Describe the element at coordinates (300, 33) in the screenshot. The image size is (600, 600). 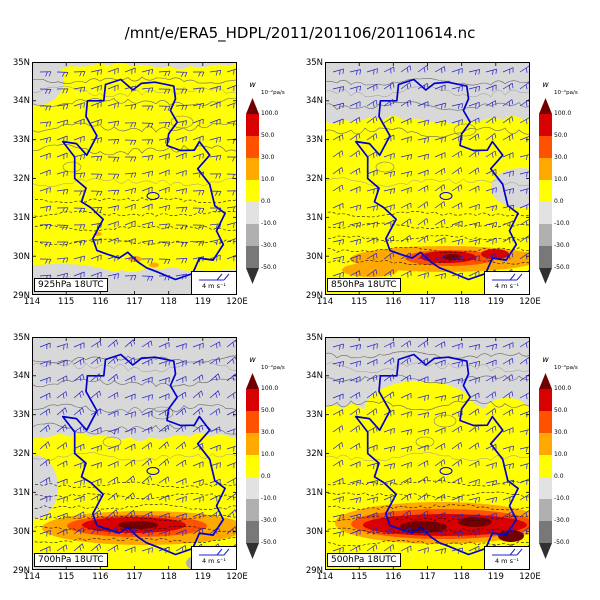
I see `figure-title: /mnt/e/ERA5_HDPL/2011/201106/20110614.nc` at that location.